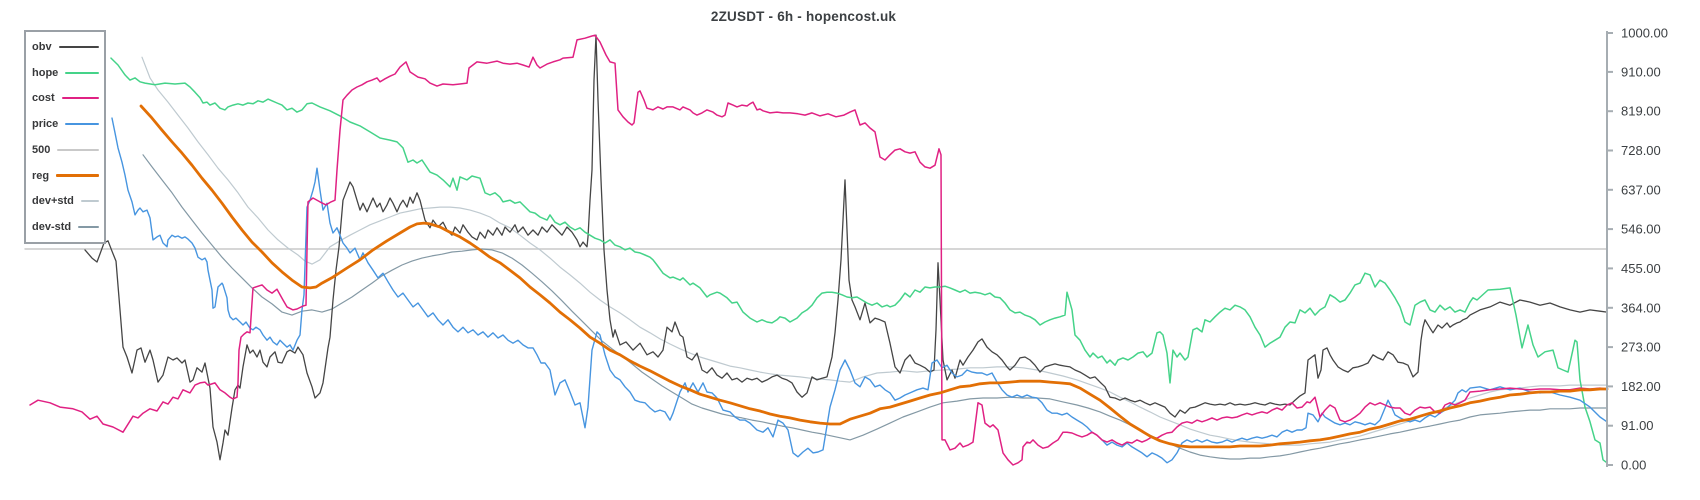  Describe the element at coordinates (82, 72) in the screenshot. I see `legend-swatch-hope` at that location.